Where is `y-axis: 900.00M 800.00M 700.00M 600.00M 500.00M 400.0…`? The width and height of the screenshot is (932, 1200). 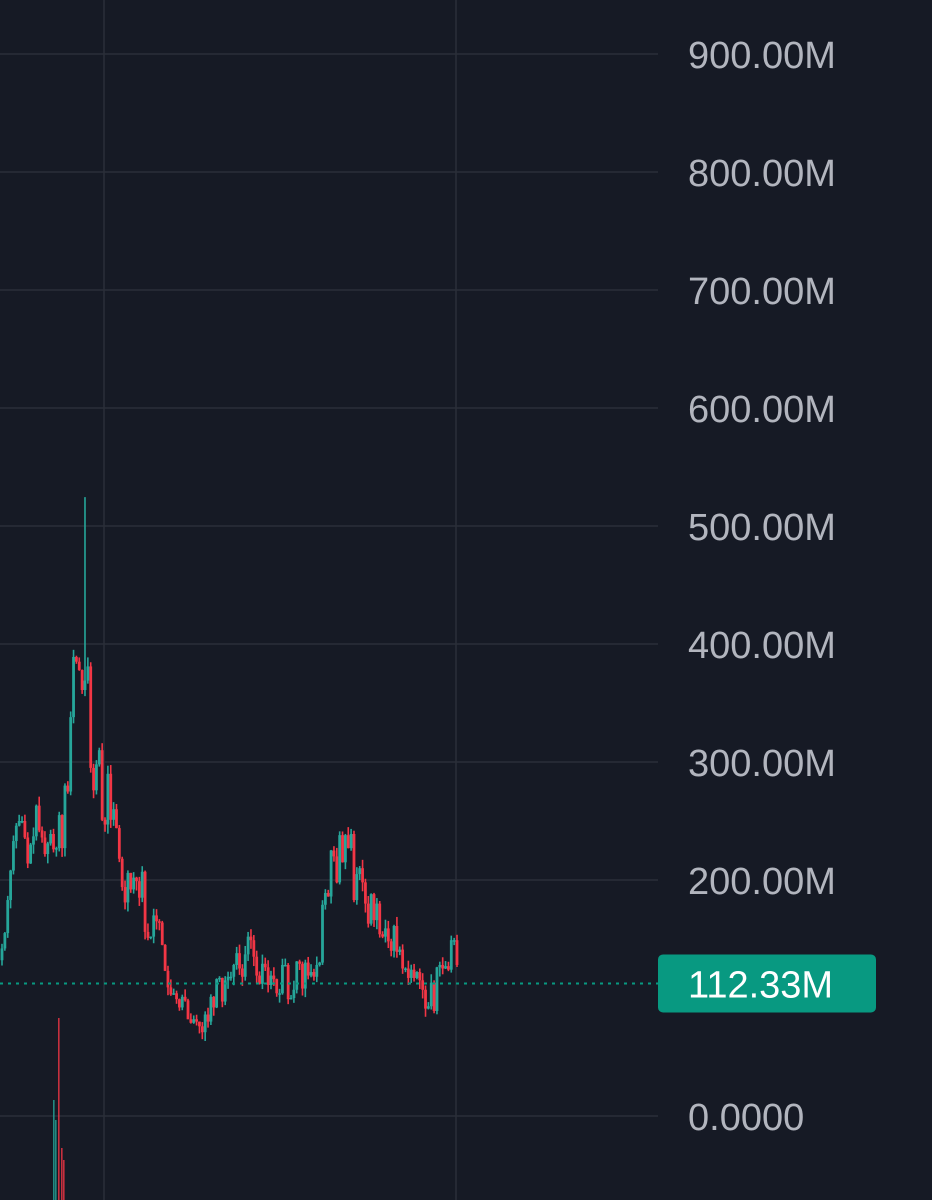 y-axis: 900.00M 800.00M 700.00M 600.00M 500.00M 400.0… is located at coordinates (762, 587).